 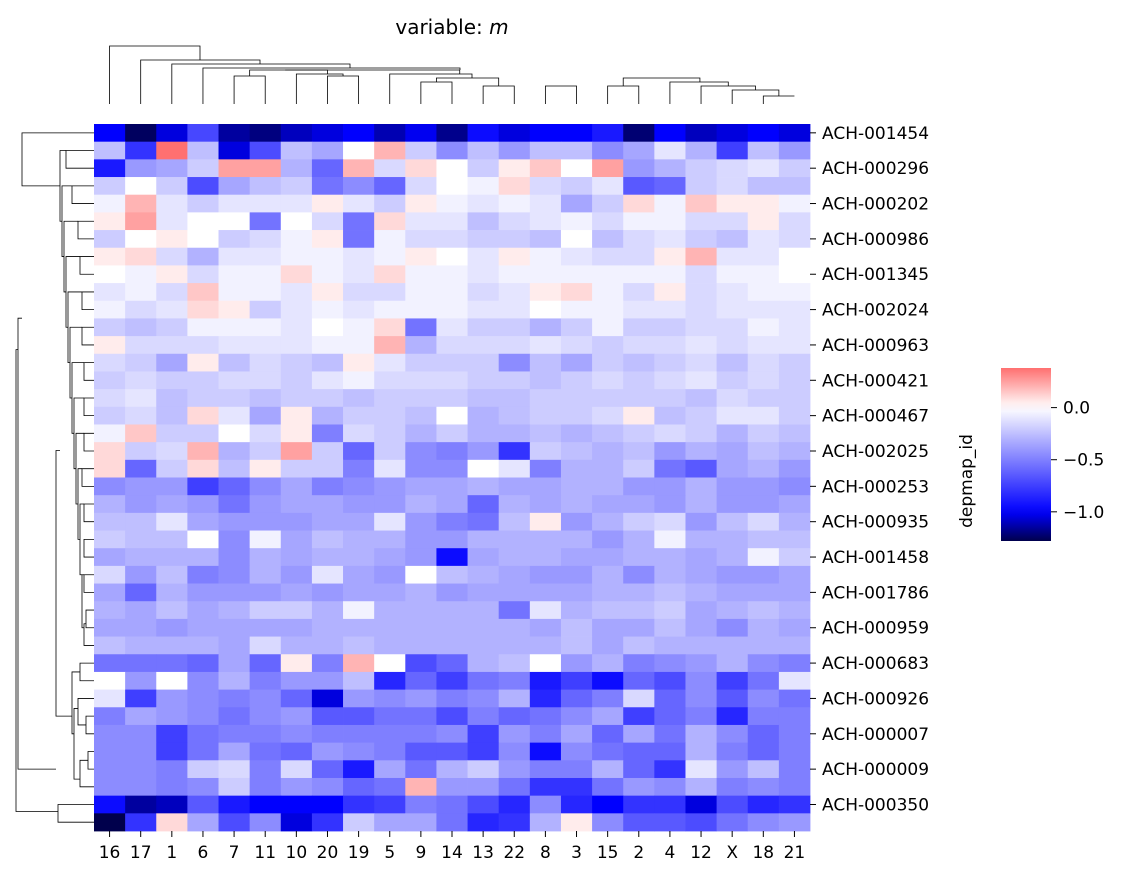 What do you see at coordinates (608, 853) in the screenshot?
I see `column-label: 15` at bounding box center [608, 853].